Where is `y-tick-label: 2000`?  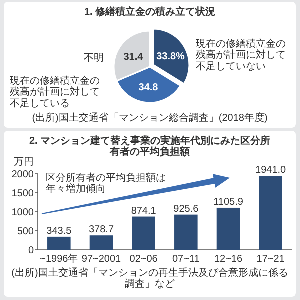 y-tick-label: 2000 is located at coordinates (23, 175).